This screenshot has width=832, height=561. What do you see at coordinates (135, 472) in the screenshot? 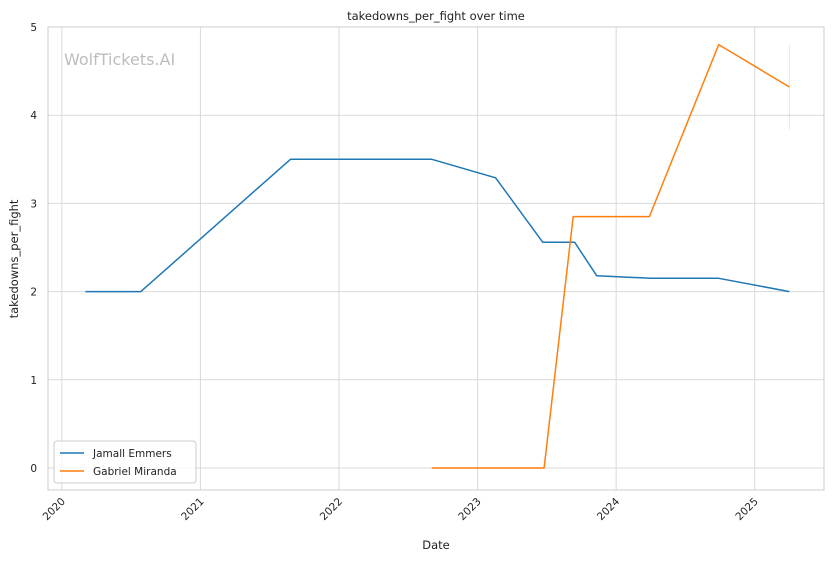
I see `legend-label-series-2: Gabriel Miranda` at bounding box center [135, 472].